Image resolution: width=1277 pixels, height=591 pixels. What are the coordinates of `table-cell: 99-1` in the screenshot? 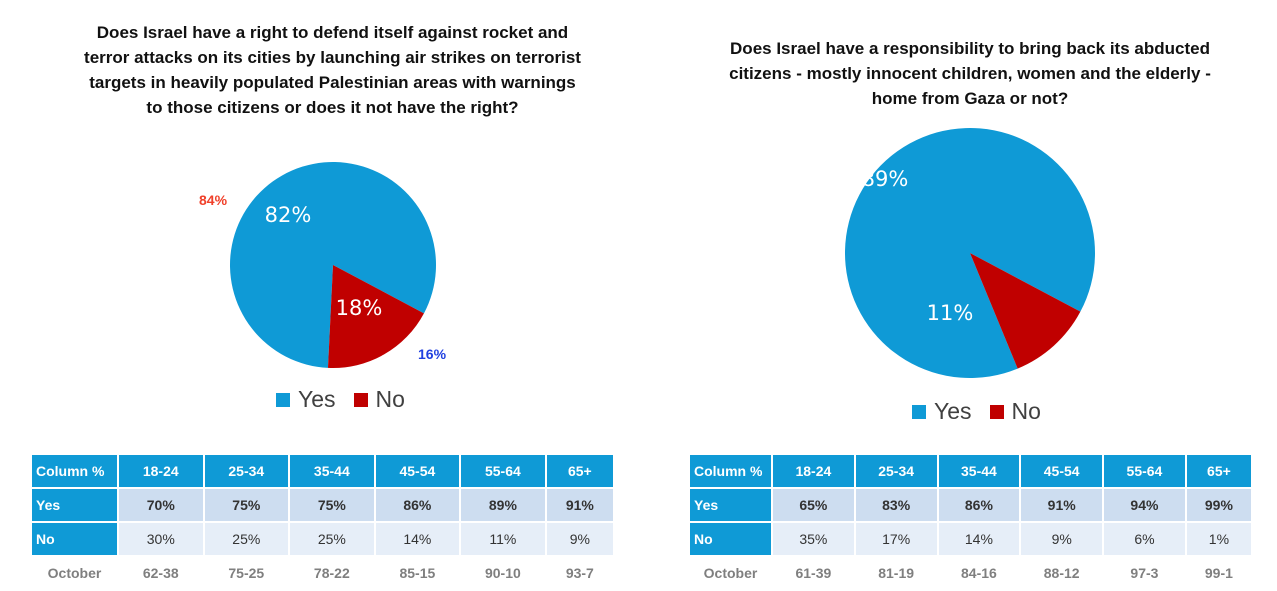 It's located at (1218, 573).